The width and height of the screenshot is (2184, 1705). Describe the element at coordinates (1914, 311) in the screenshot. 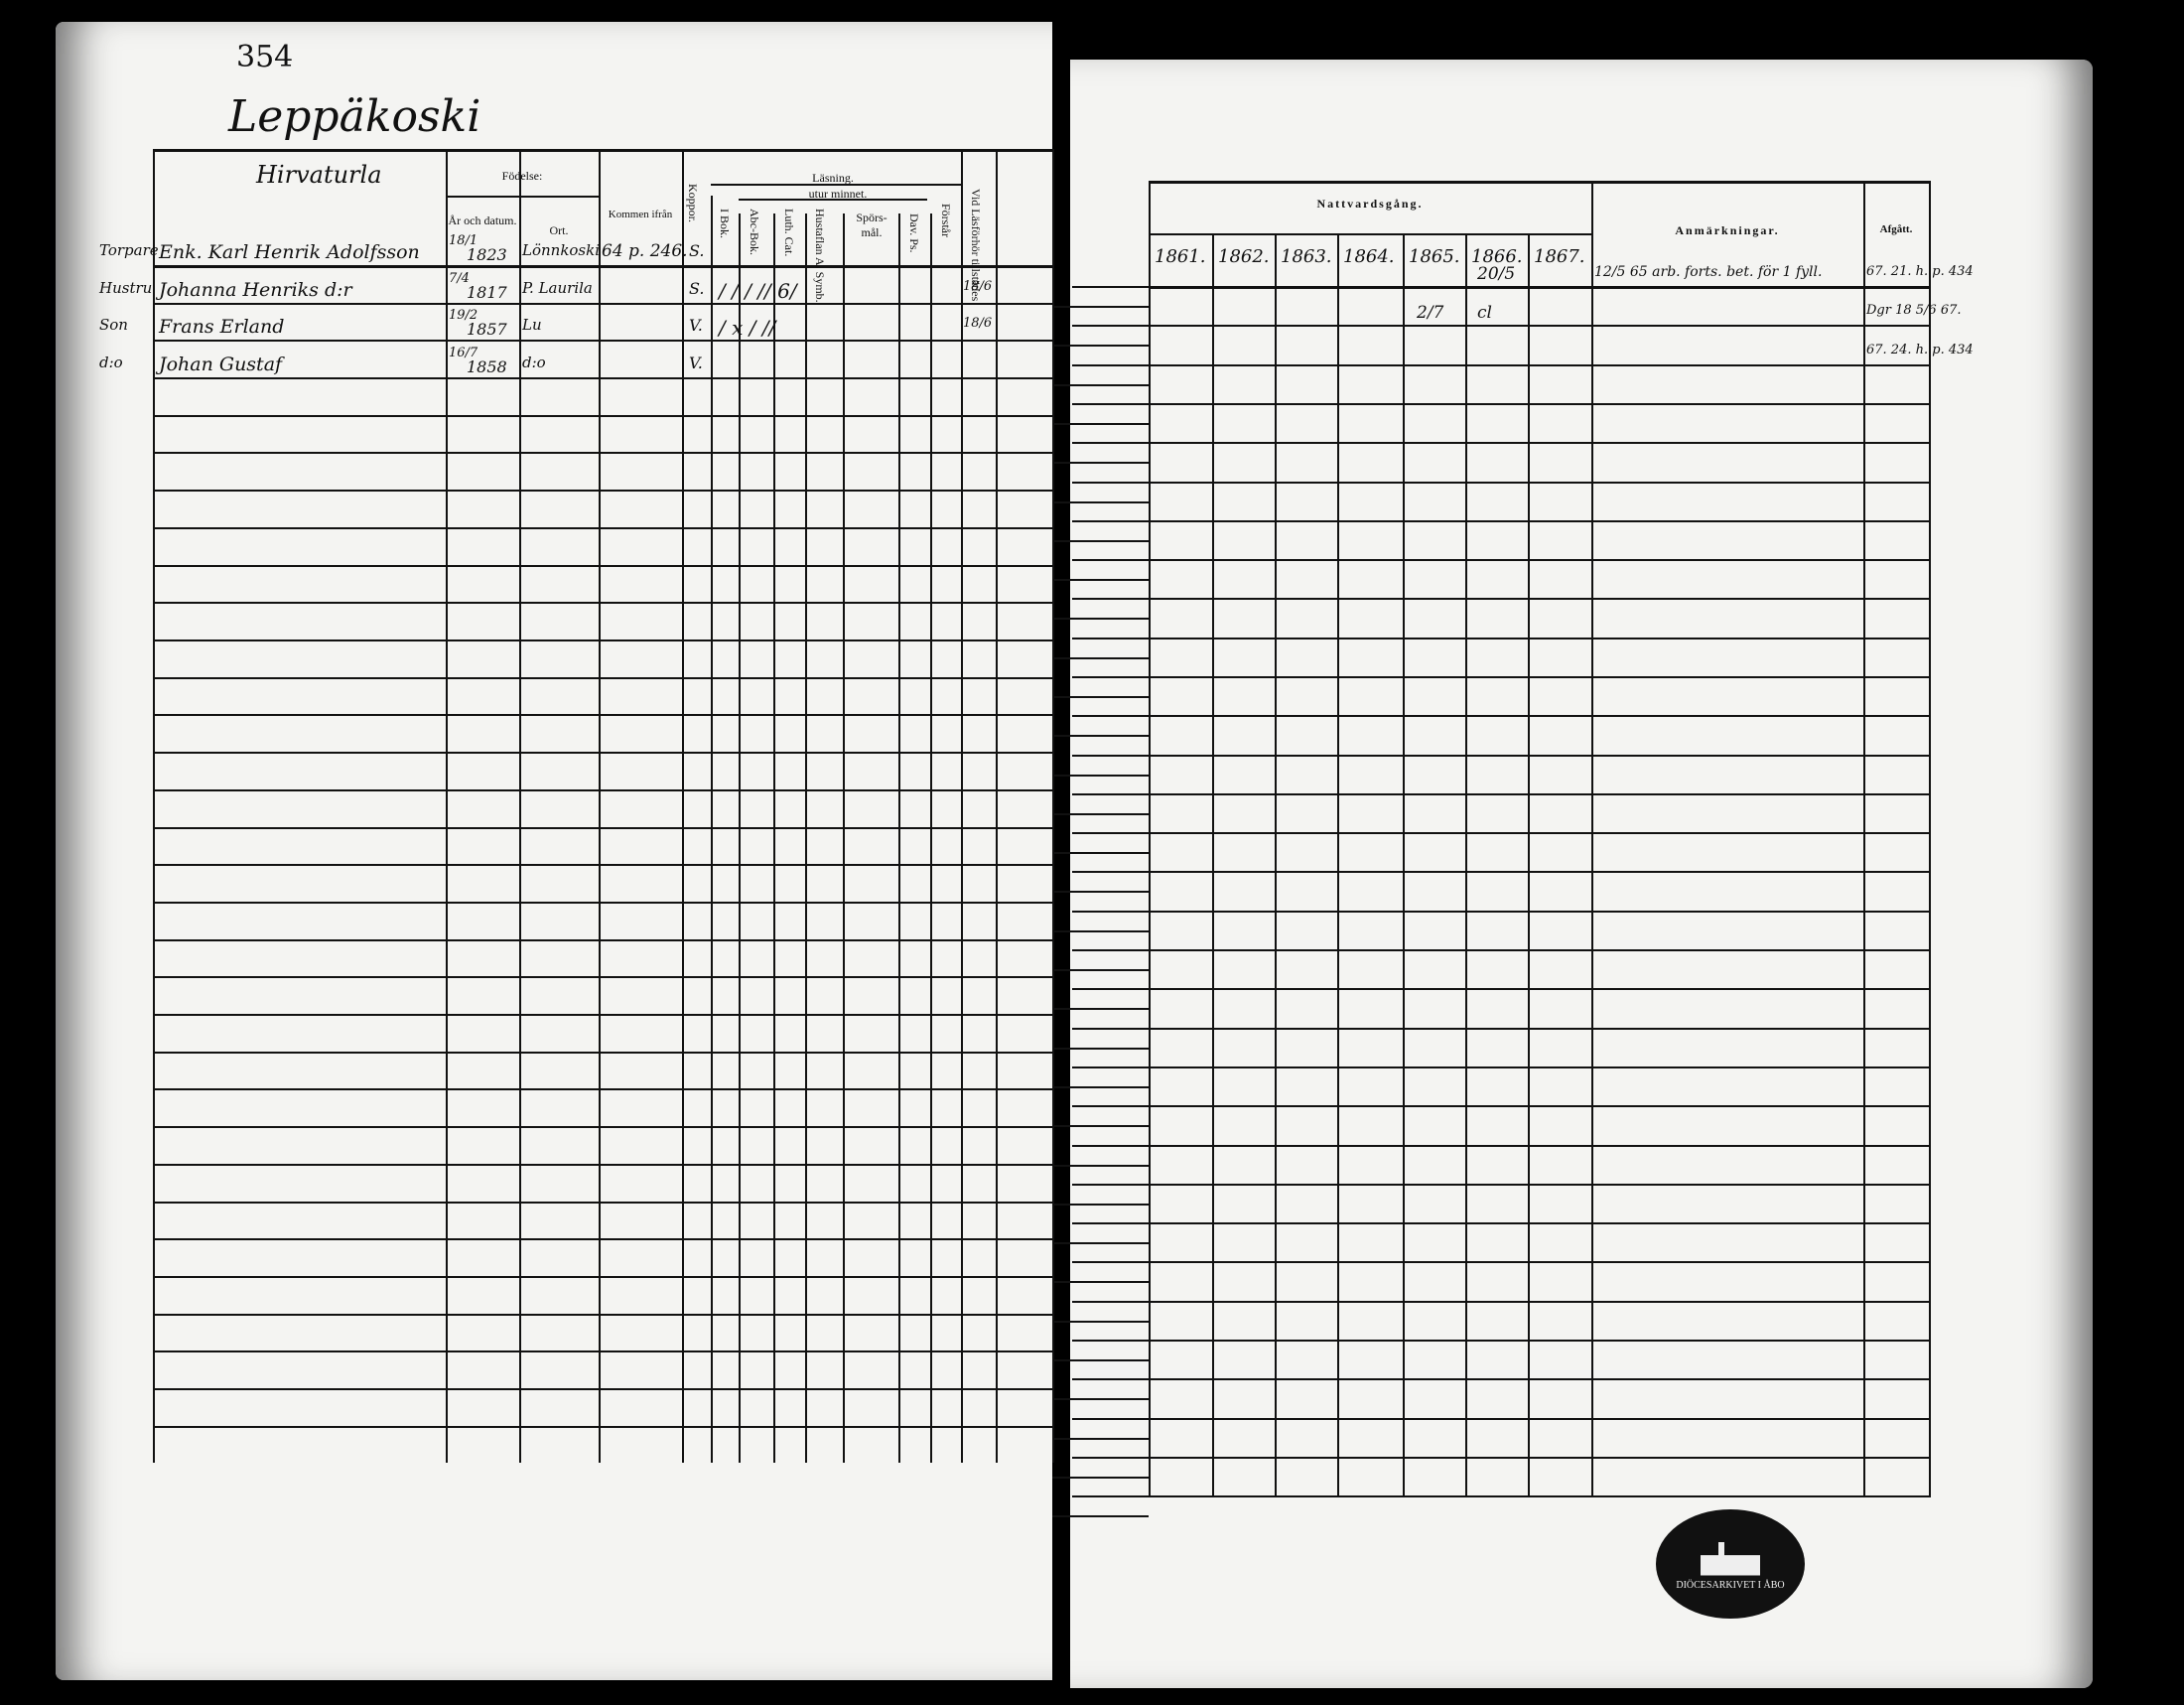

I see `entry-departed: Dgr 18 5/6 67.` at that location.